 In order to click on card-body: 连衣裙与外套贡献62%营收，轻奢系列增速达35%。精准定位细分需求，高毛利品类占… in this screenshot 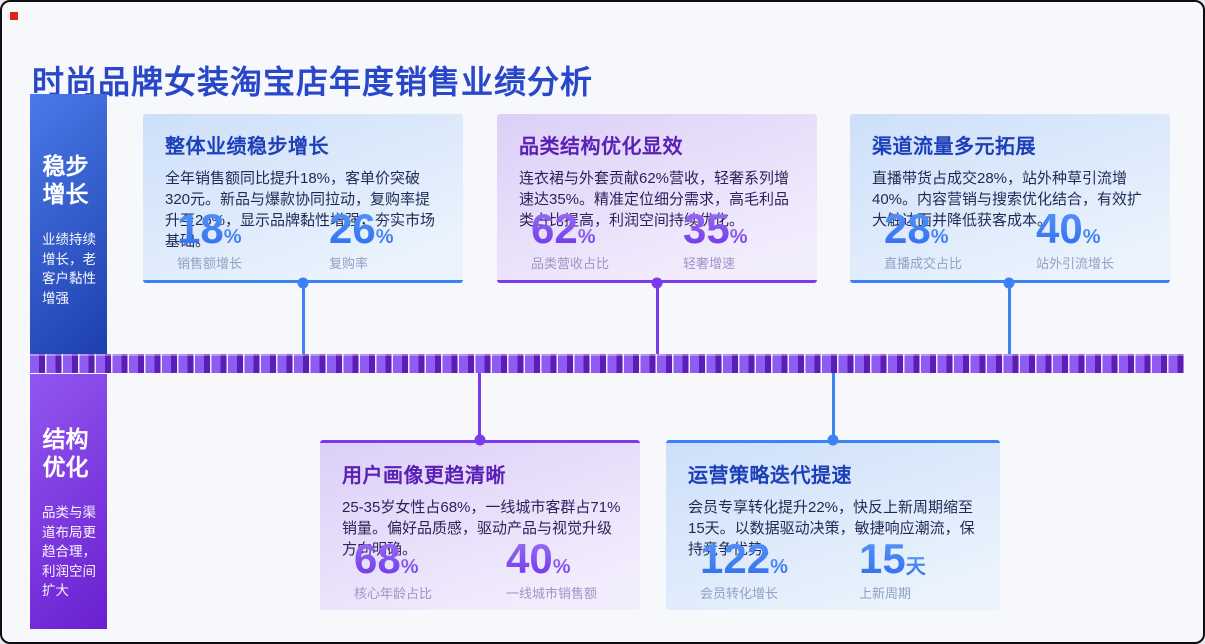, I will do `click(654, 199)`.